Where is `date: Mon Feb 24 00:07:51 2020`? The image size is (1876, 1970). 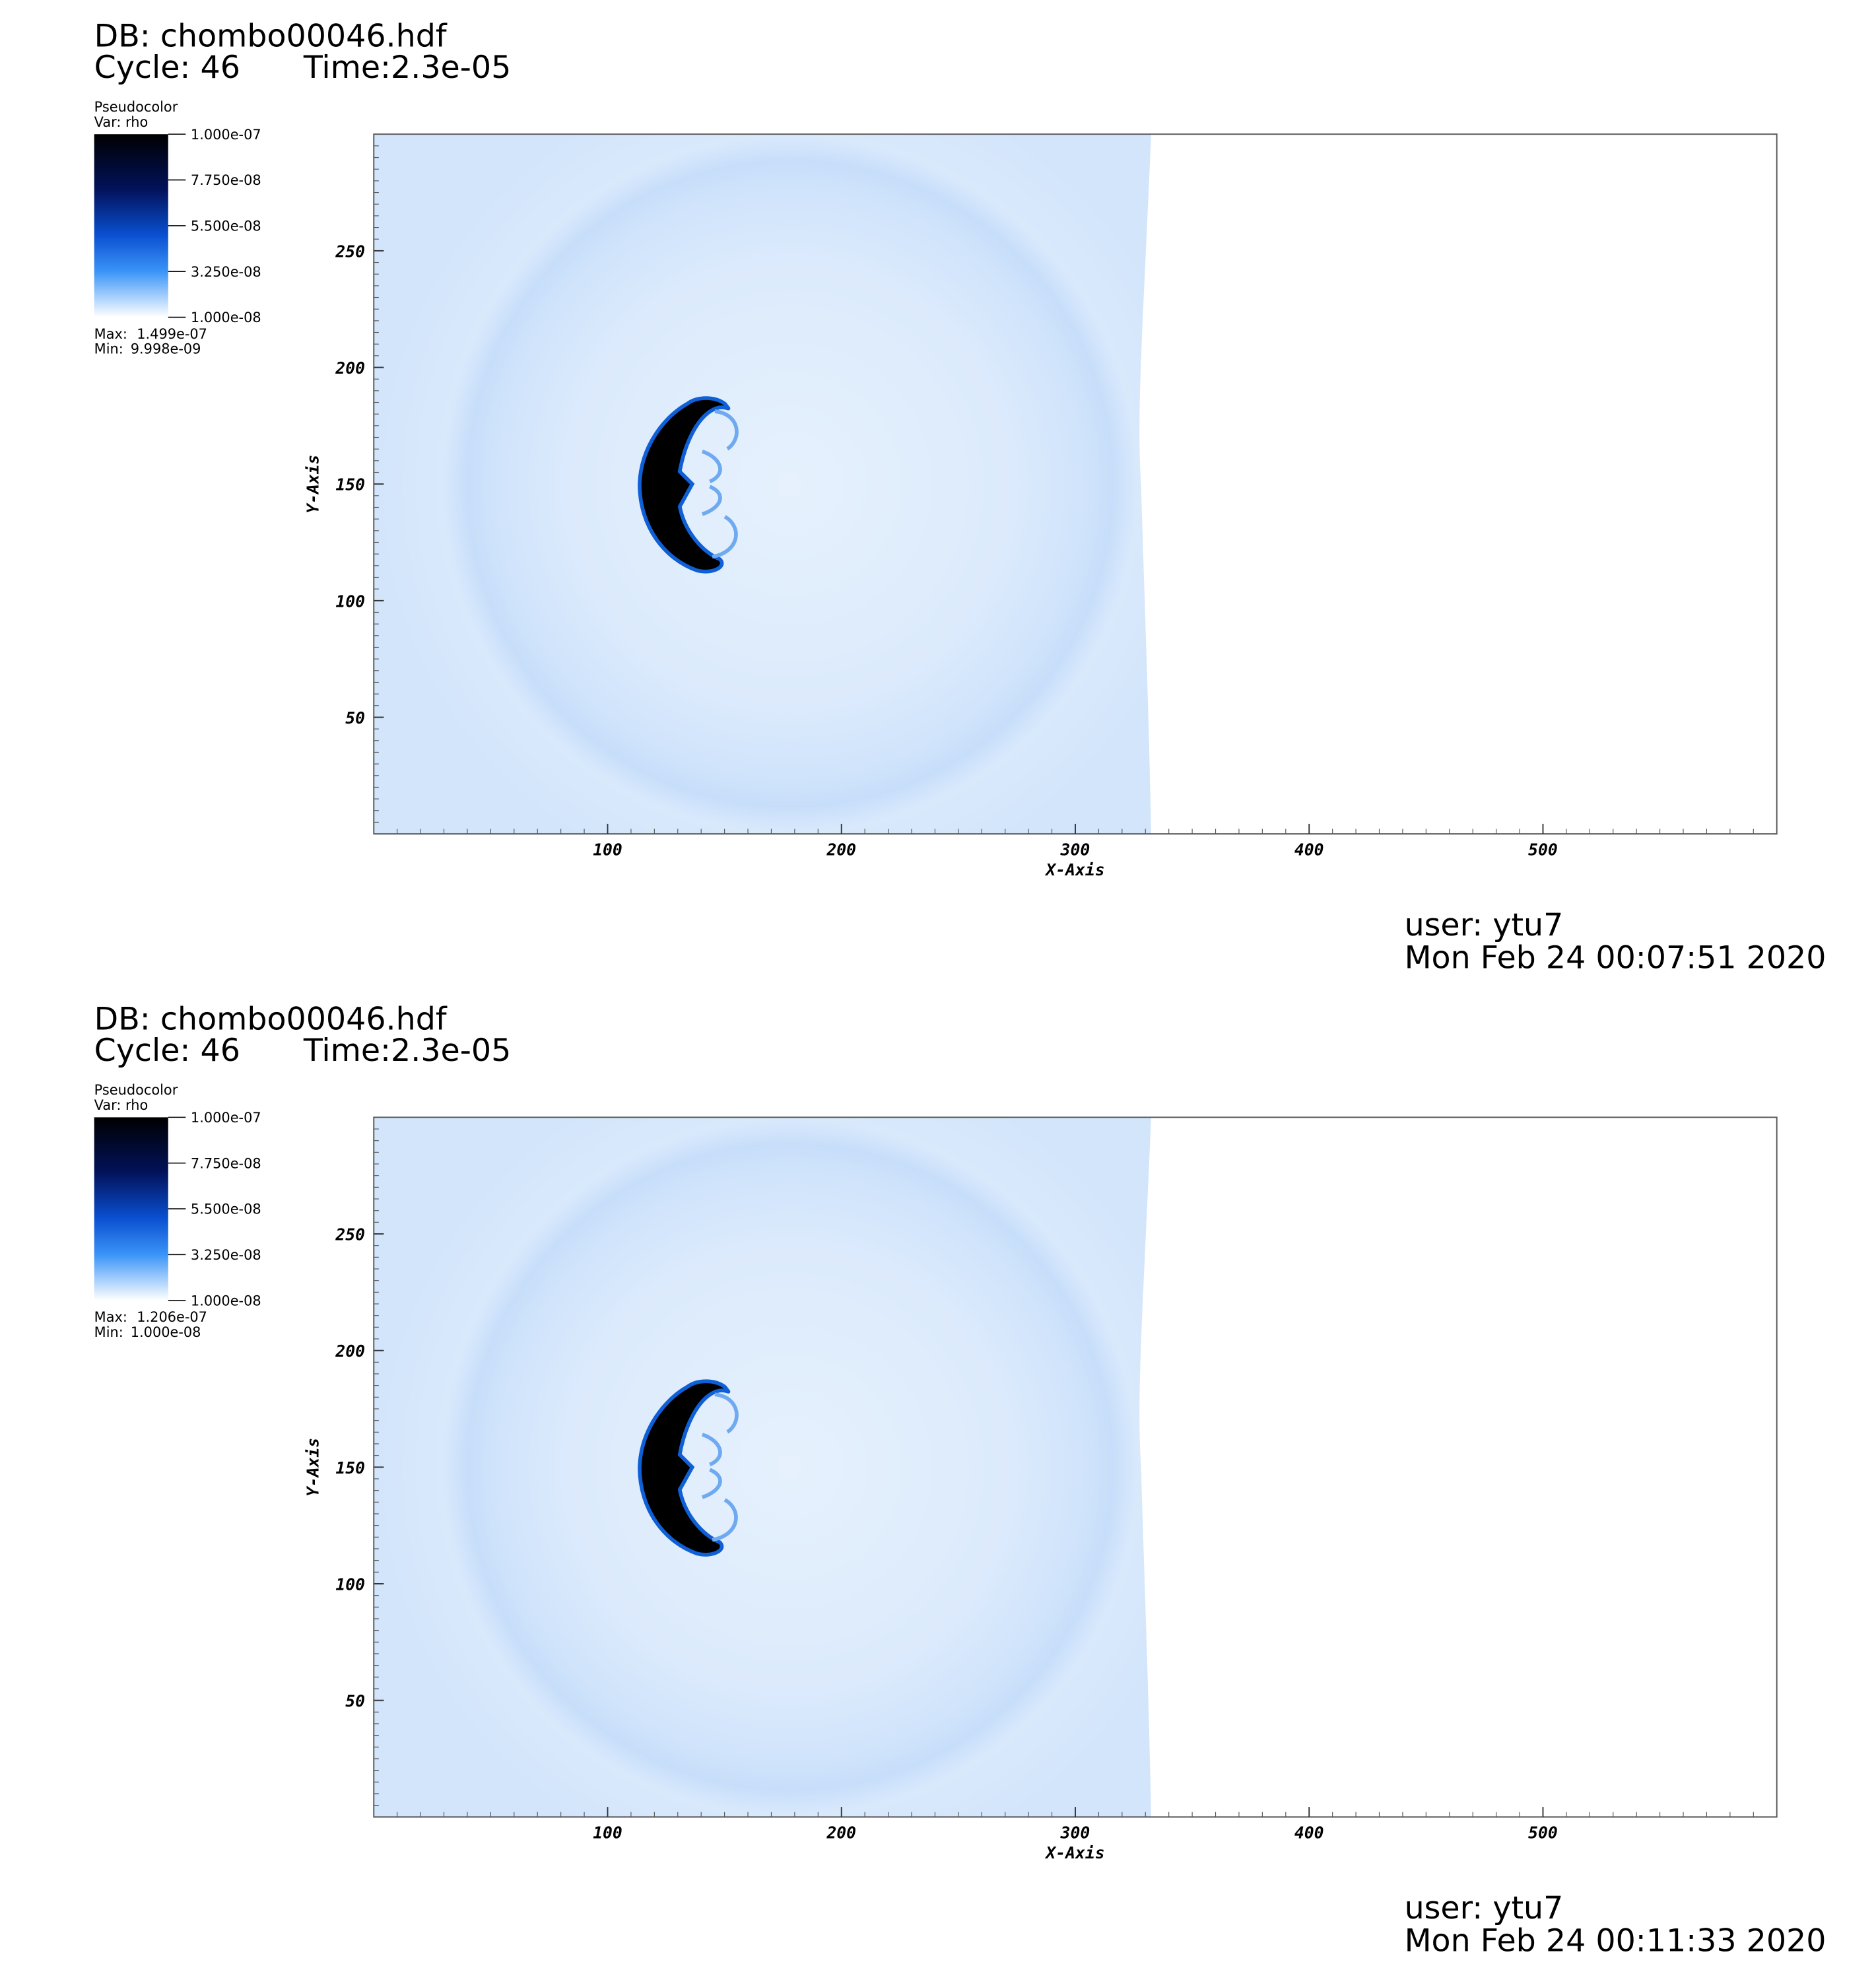
date: Mon Feb 24 00:07:51 2020 is located at coordinates (1615, 958).